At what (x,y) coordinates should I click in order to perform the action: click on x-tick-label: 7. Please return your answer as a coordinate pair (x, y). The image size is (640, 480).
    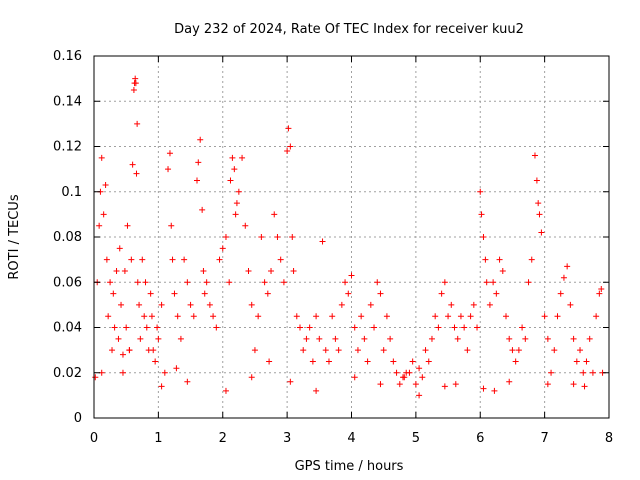
    Looking at the image, I should click on (544, 438).